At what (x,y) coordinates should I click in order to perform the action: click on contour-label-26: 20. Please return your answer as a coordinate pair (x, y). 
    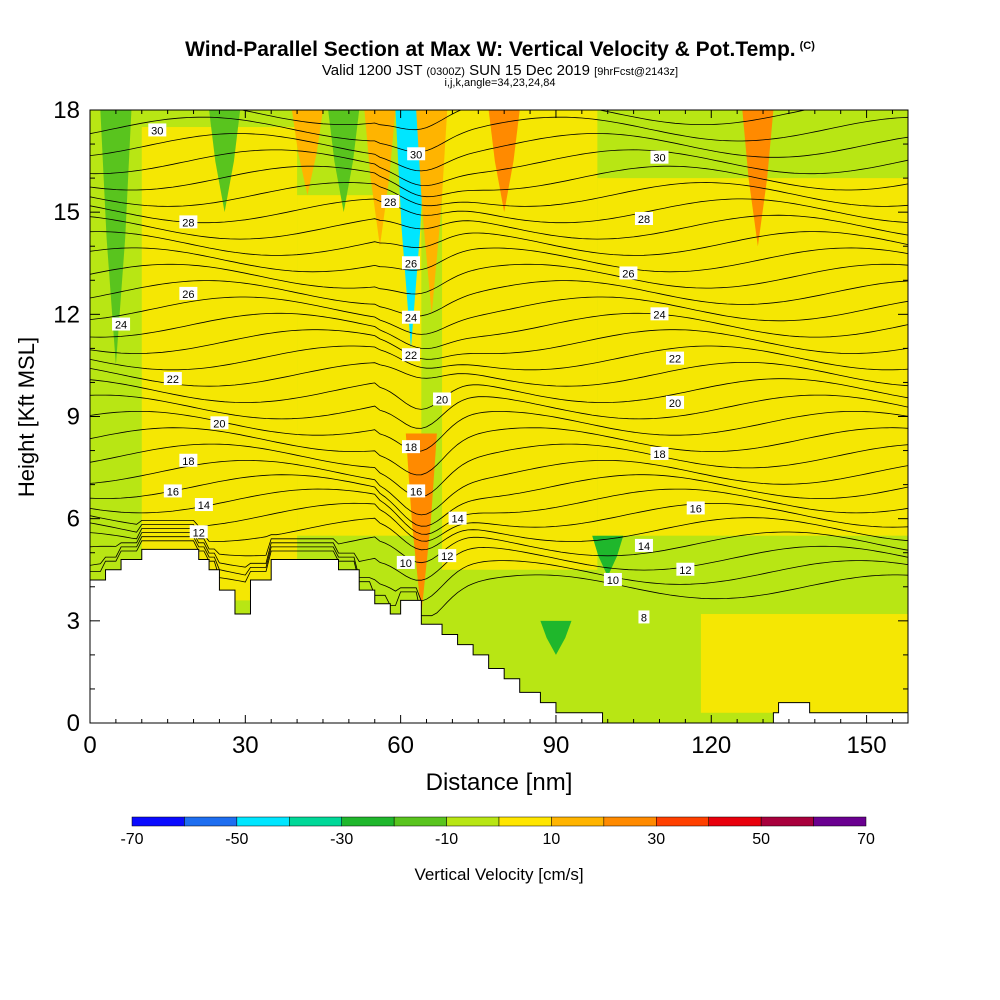
    Looking at the image, I should click on (675, 402).